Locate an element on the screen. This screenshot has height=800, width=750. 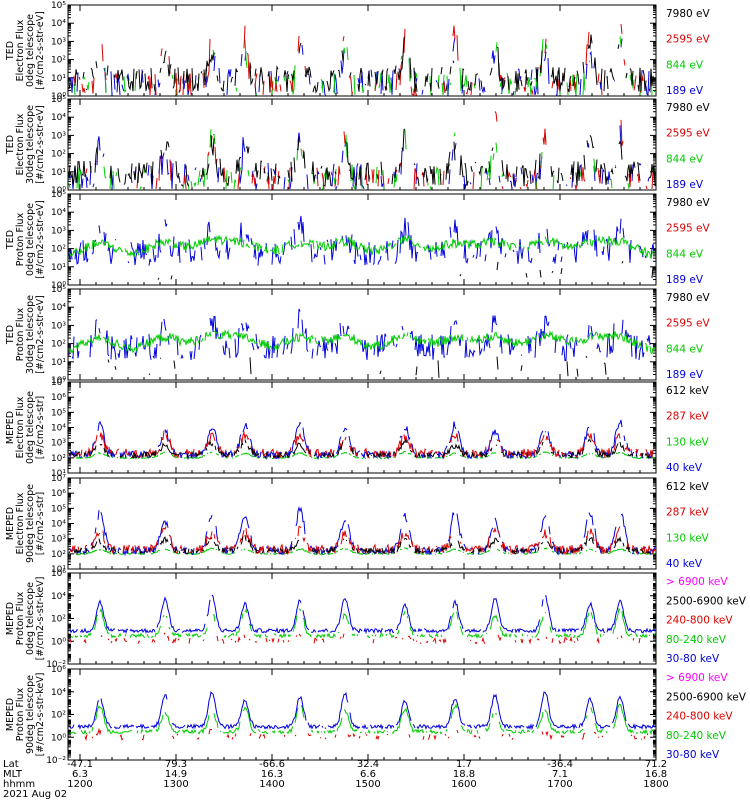
panel-5-ylabel-line-2: Electron Flux is located at coordinates (20, 427).